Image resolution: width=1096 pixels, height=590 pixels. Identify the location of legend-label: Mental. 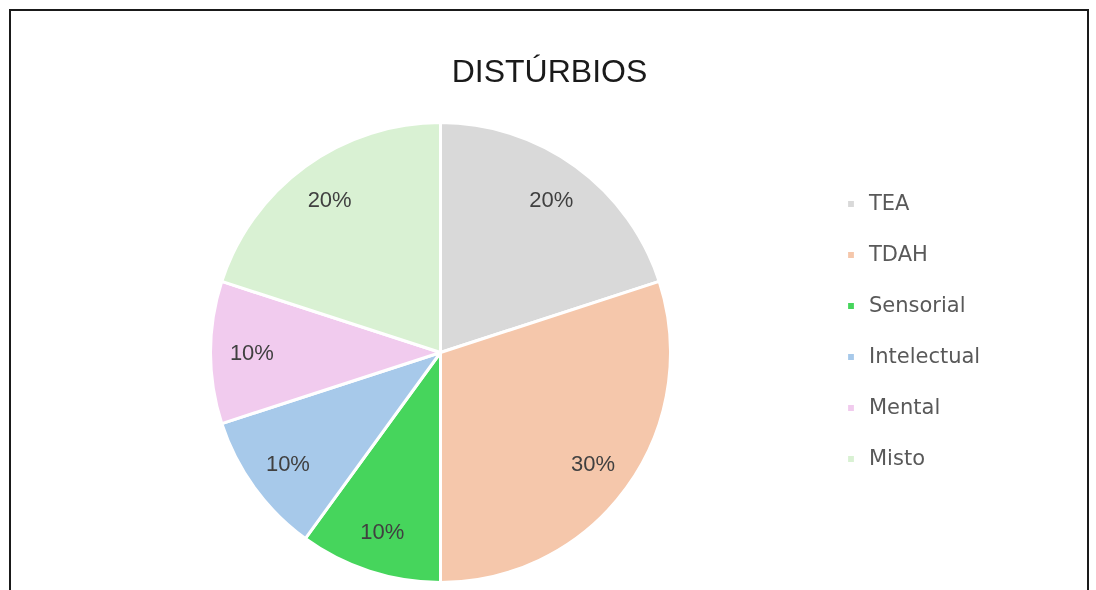
(905, 407).